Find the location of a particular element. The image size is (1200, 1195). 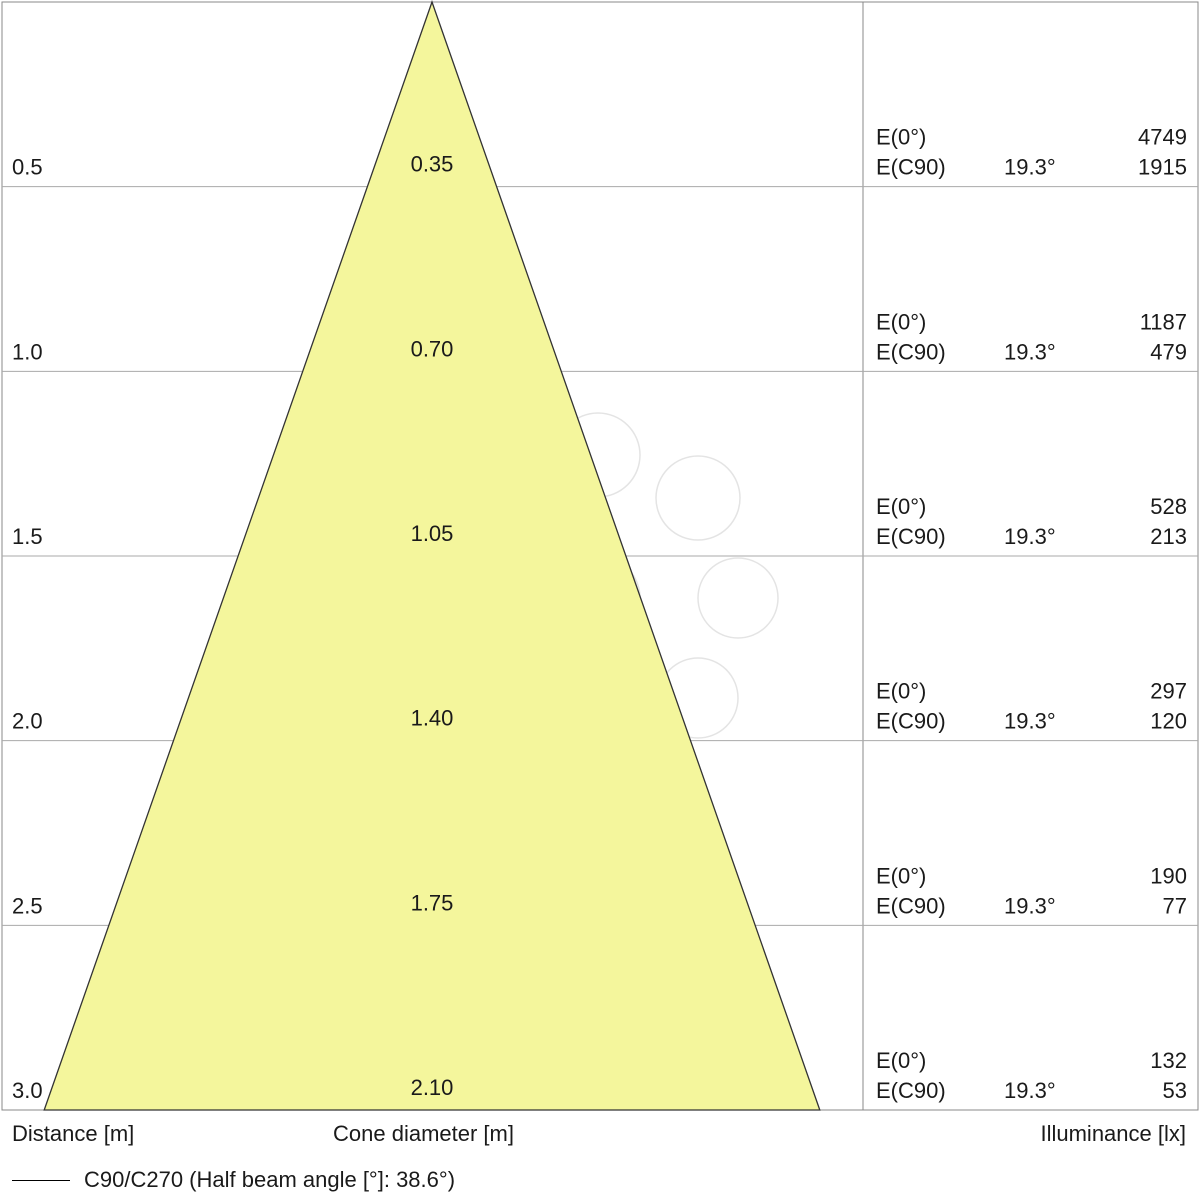

distance-tick-label: 3.0 is located at coordinates (27, 1090).